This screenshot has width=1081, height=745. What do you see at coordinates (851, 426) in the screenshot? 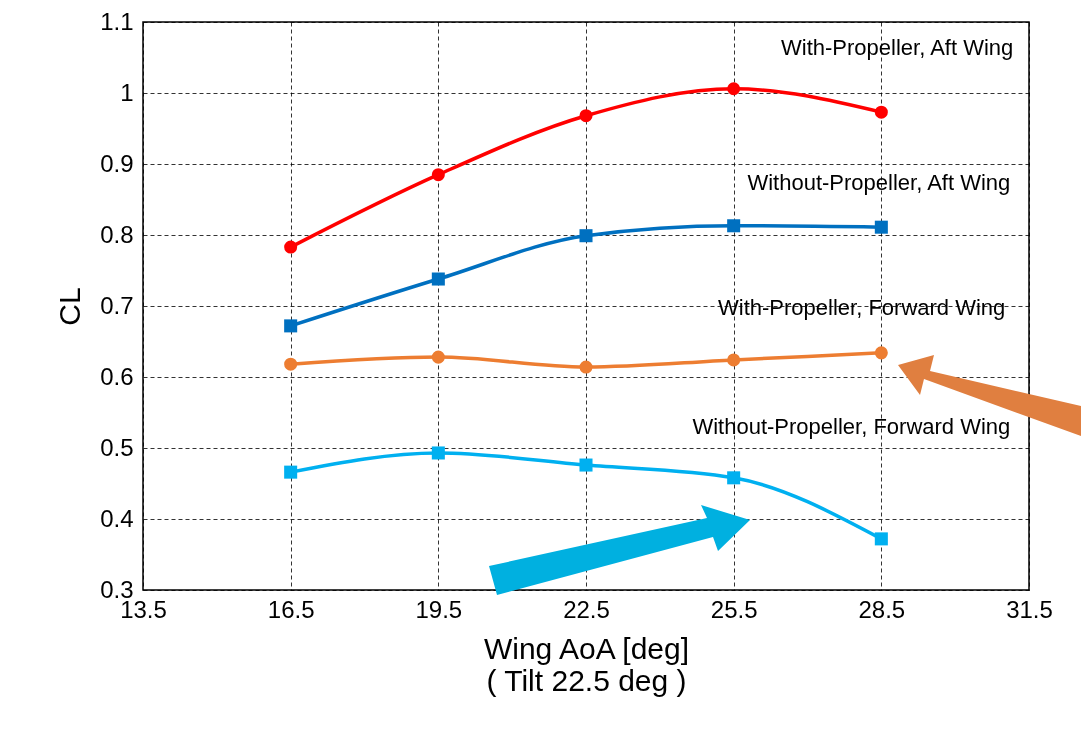
I see `series-label: Without-Propeller, Forward Wing` at bounding box center [851, 426].